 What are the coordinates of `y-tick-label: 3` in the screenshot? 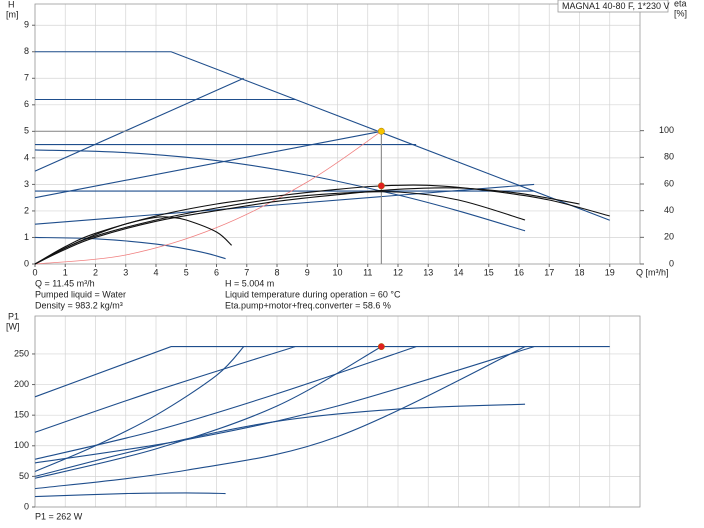 It's located at (26, 184).